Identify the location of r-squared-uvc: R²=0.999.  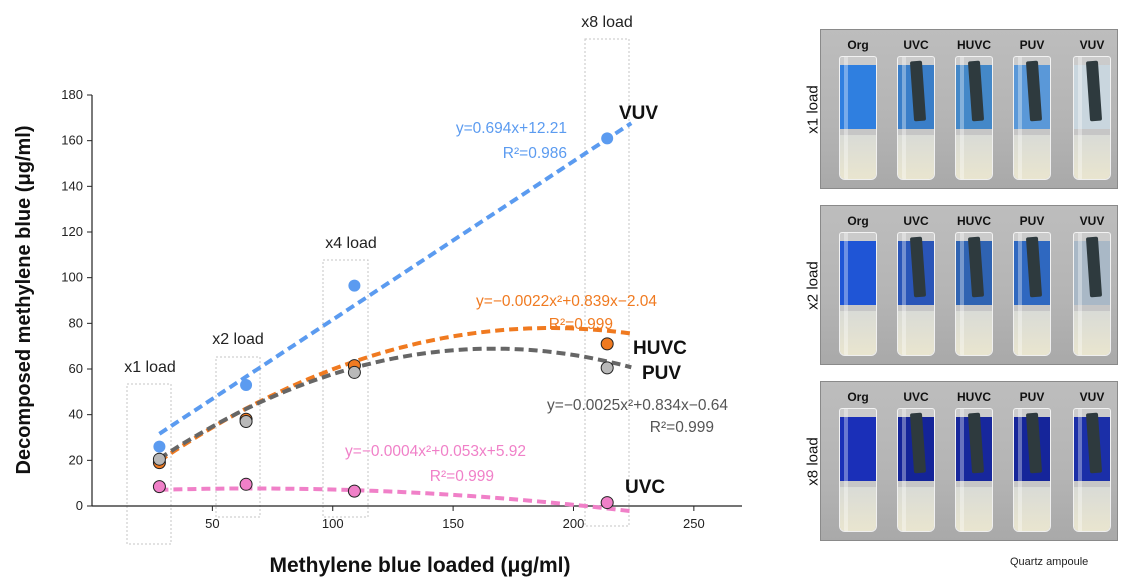
(462, 476).